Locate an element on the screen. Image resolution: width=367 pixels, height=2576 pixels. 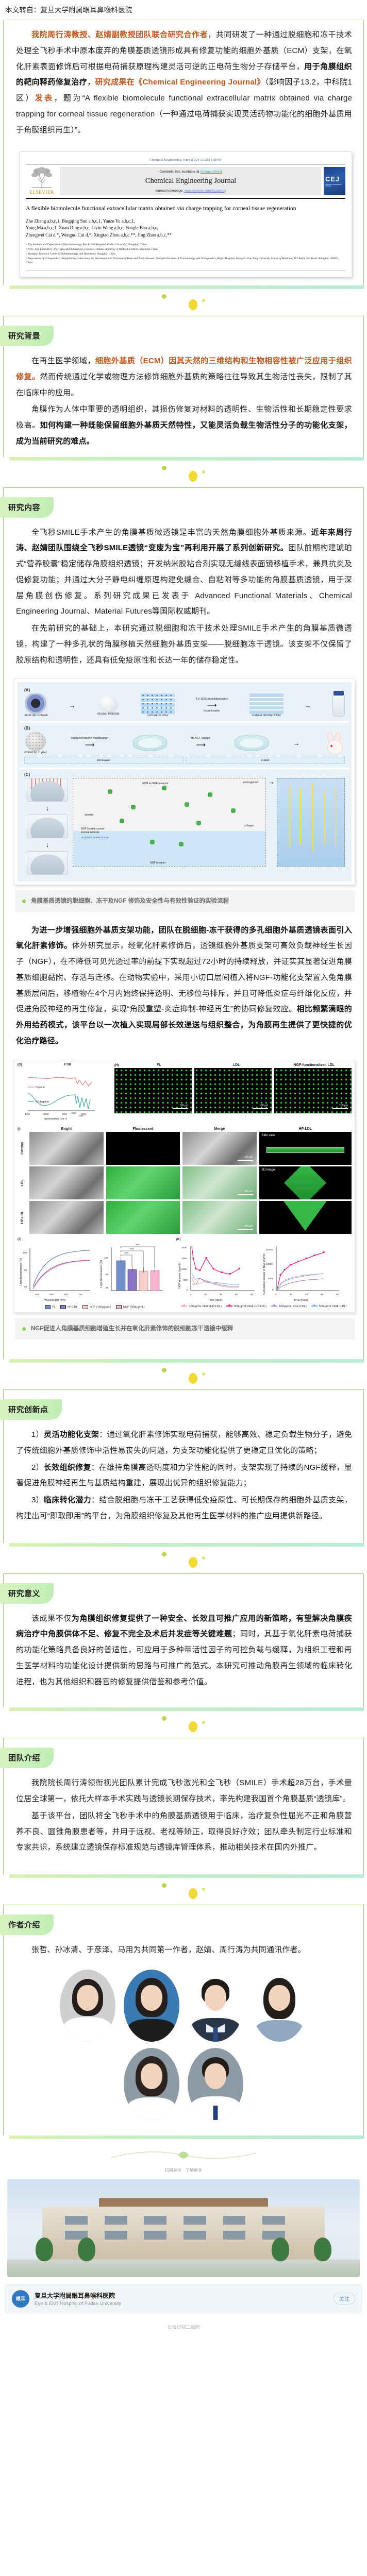
ftir-xlabel: wavenumber (cm⁻¹) is located at coordinates (56, 1119).